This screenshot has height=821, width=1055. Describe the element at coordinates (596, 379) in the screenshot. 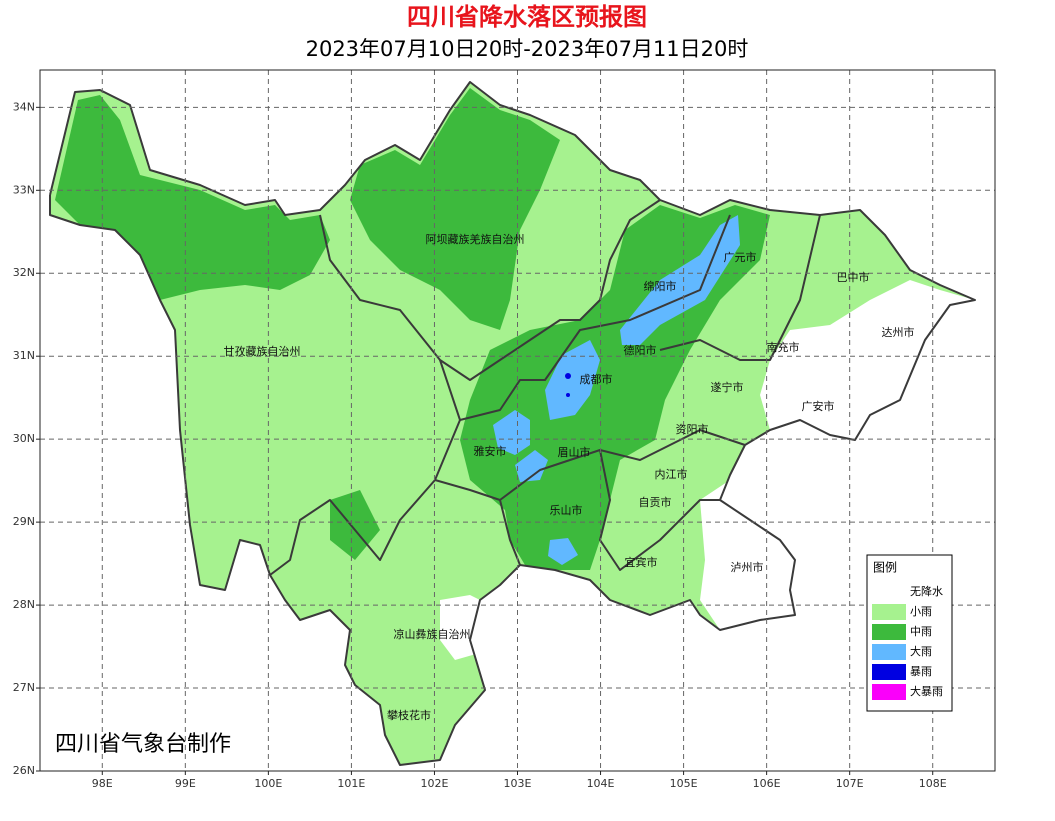

I see `region-label: 成都市` at that location.